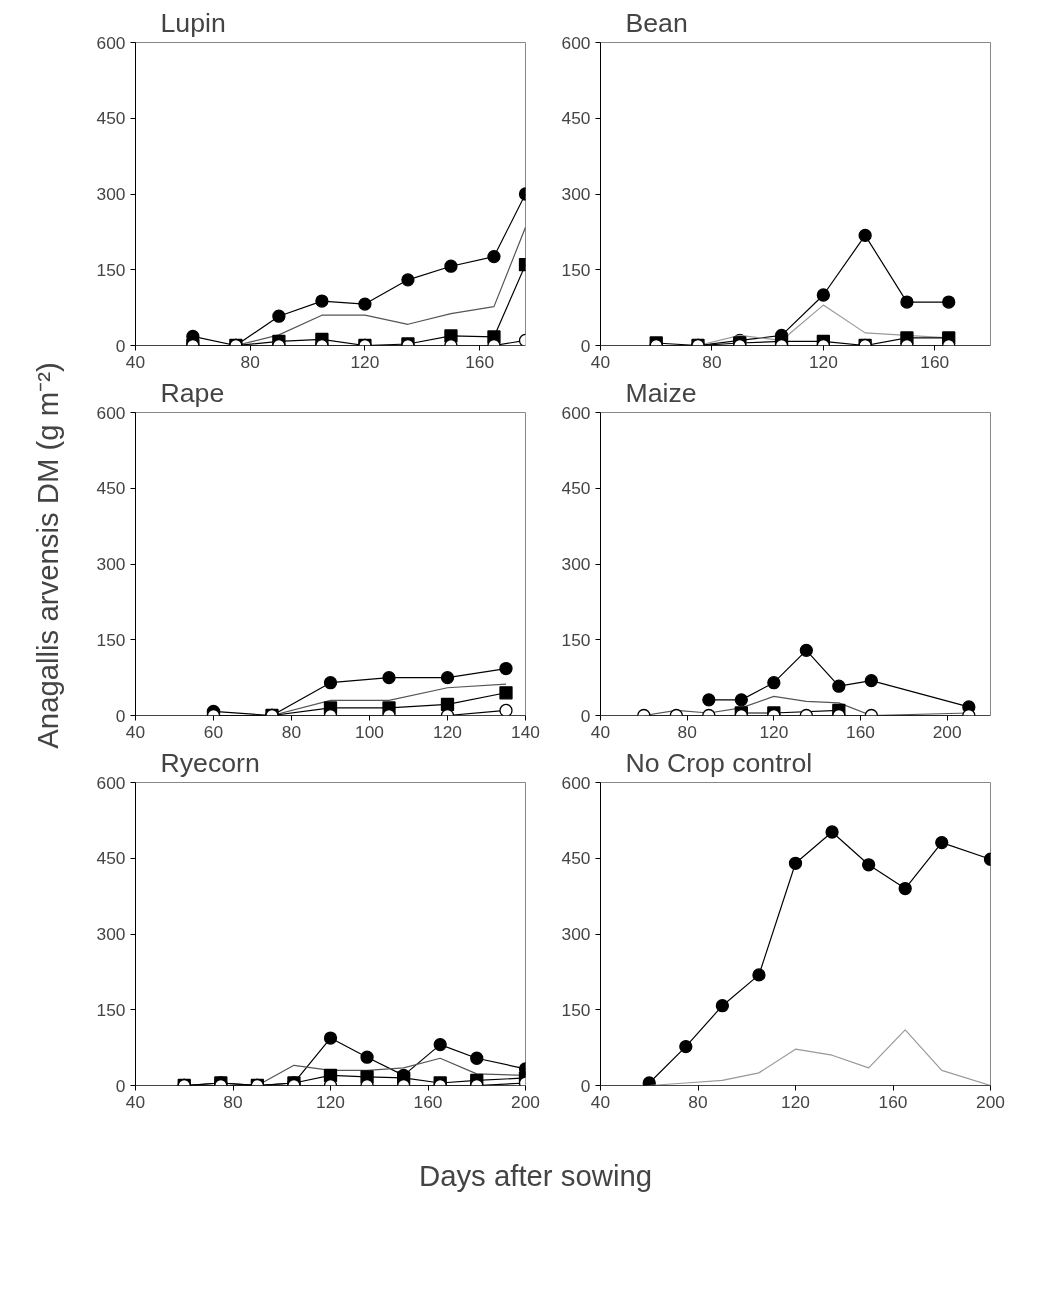 The height and width of the screenshot is (1312, 1047). I want to click on chart-title: Rape, so click(192, 392).